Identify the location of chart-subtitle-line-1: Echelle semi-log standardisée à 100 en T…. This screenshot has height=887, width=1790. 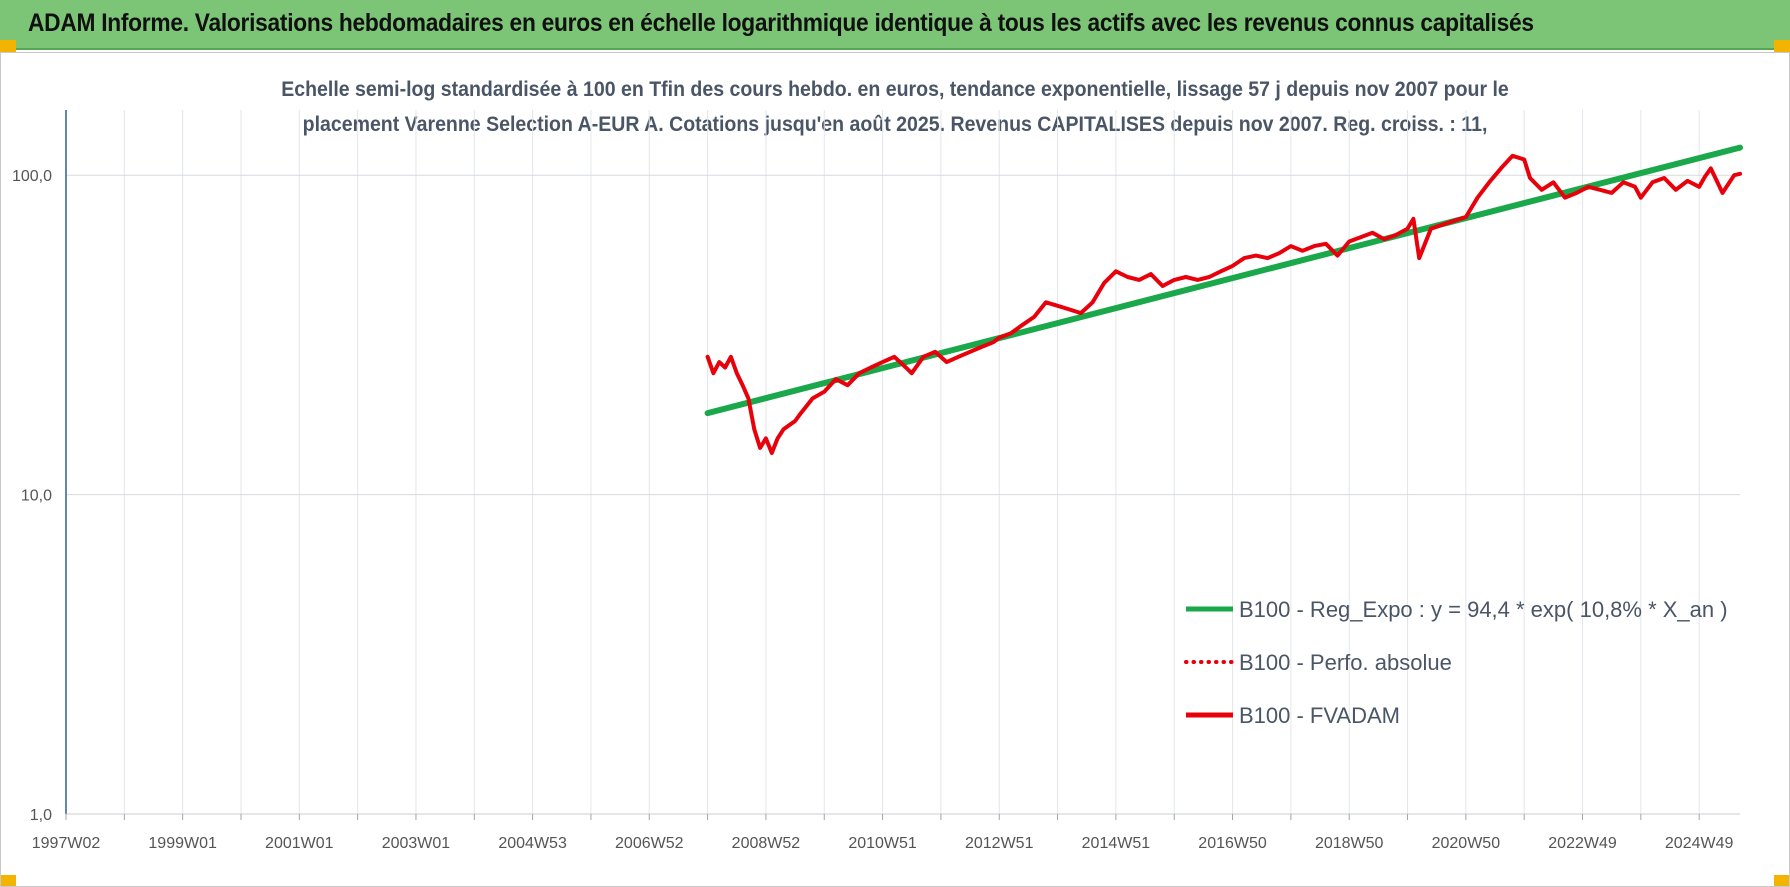
(895, 89).